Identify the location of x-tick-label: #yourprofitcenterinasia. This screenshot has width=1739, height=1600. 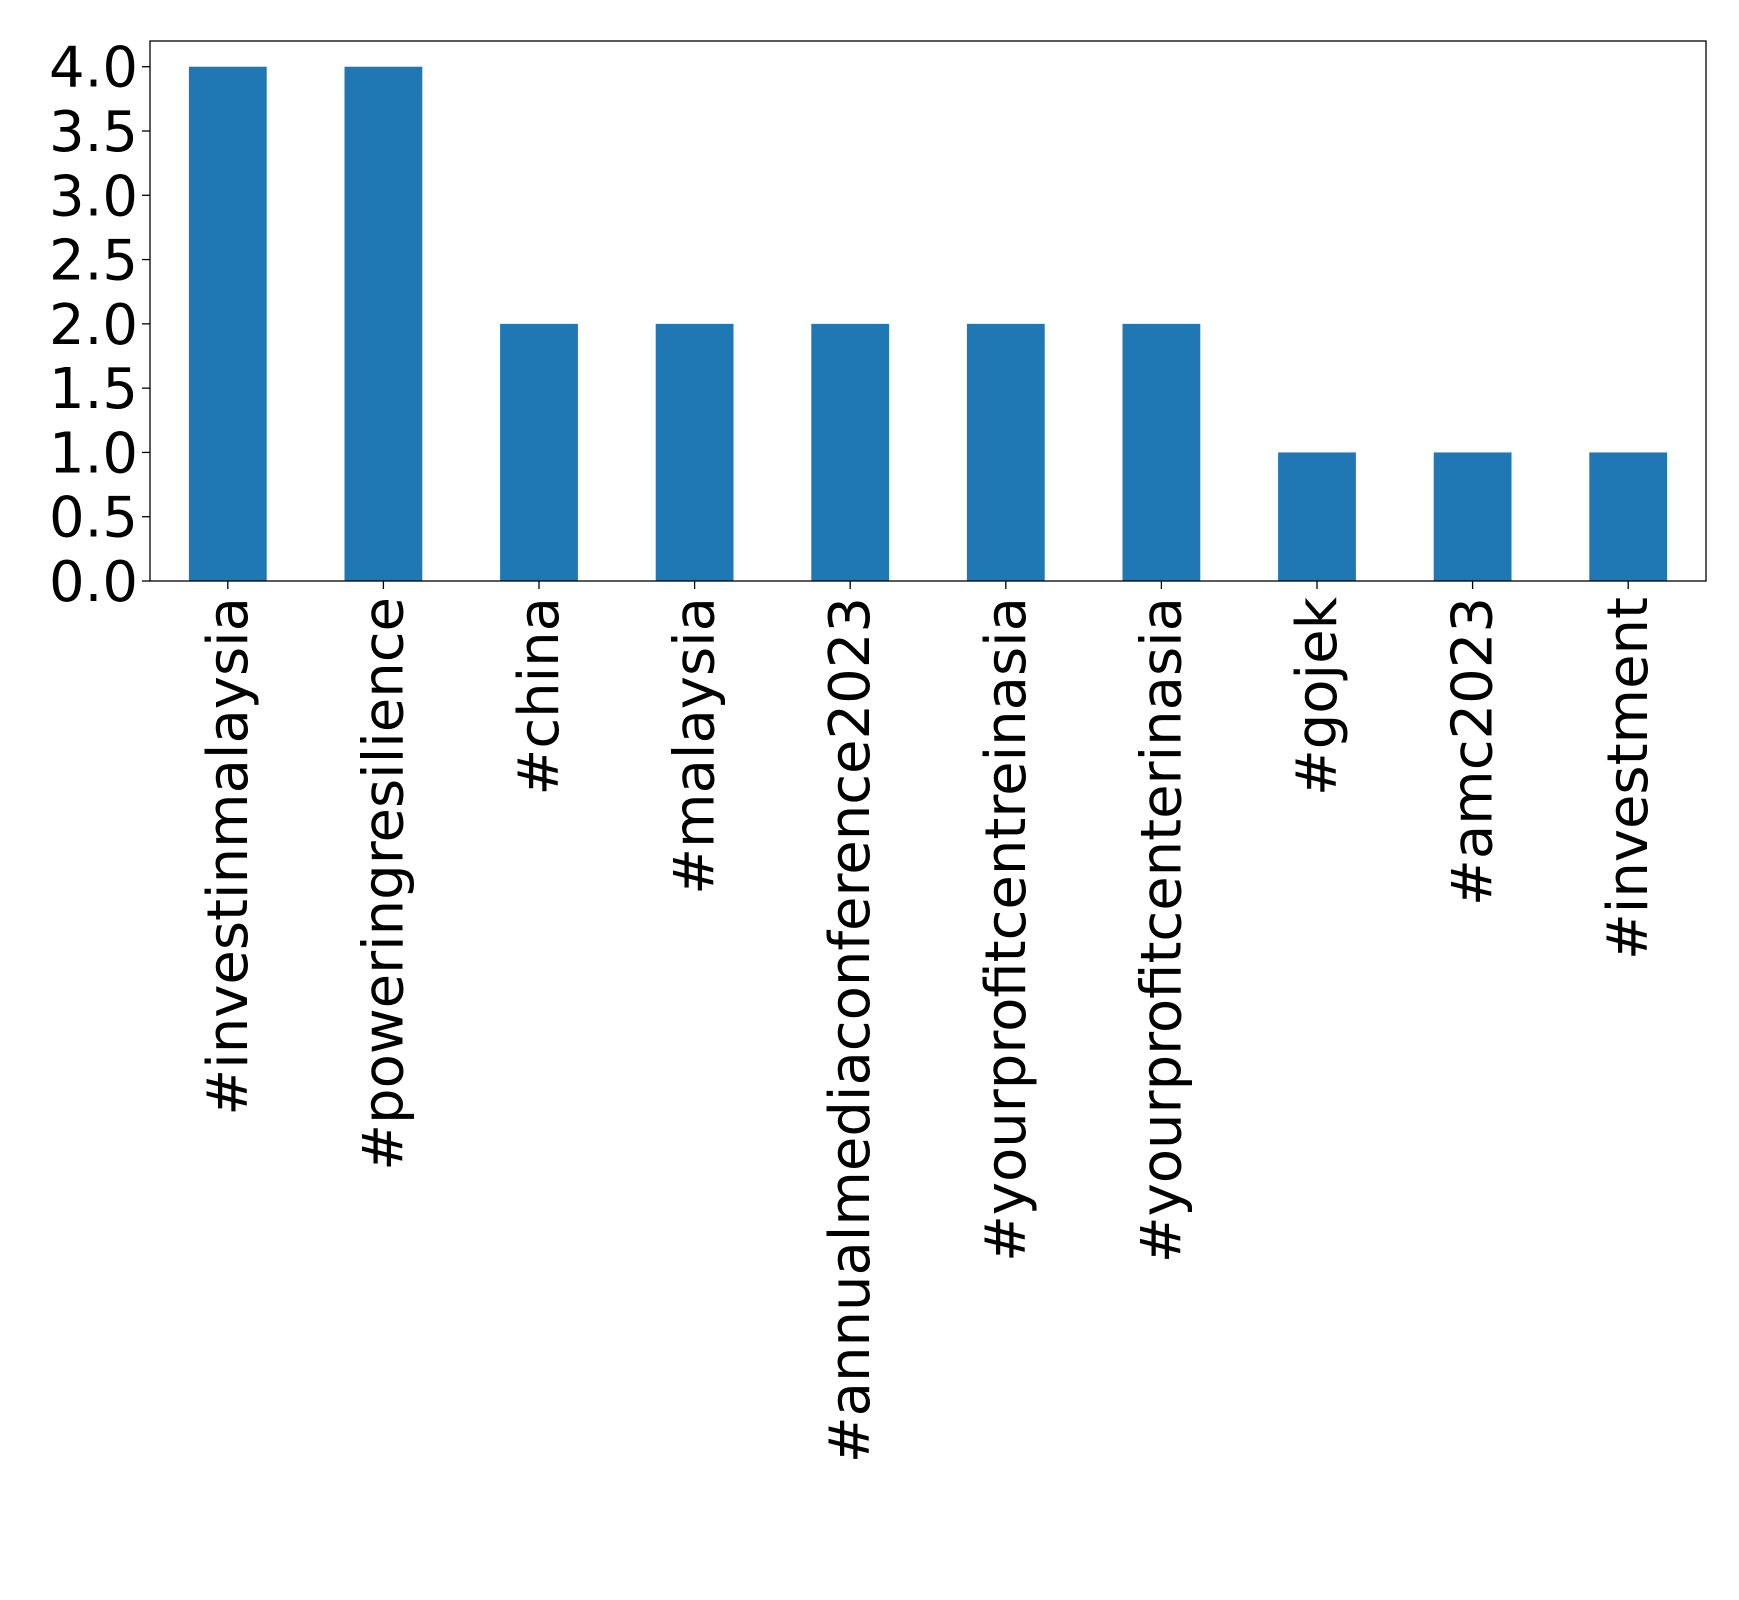
(1161, 930).